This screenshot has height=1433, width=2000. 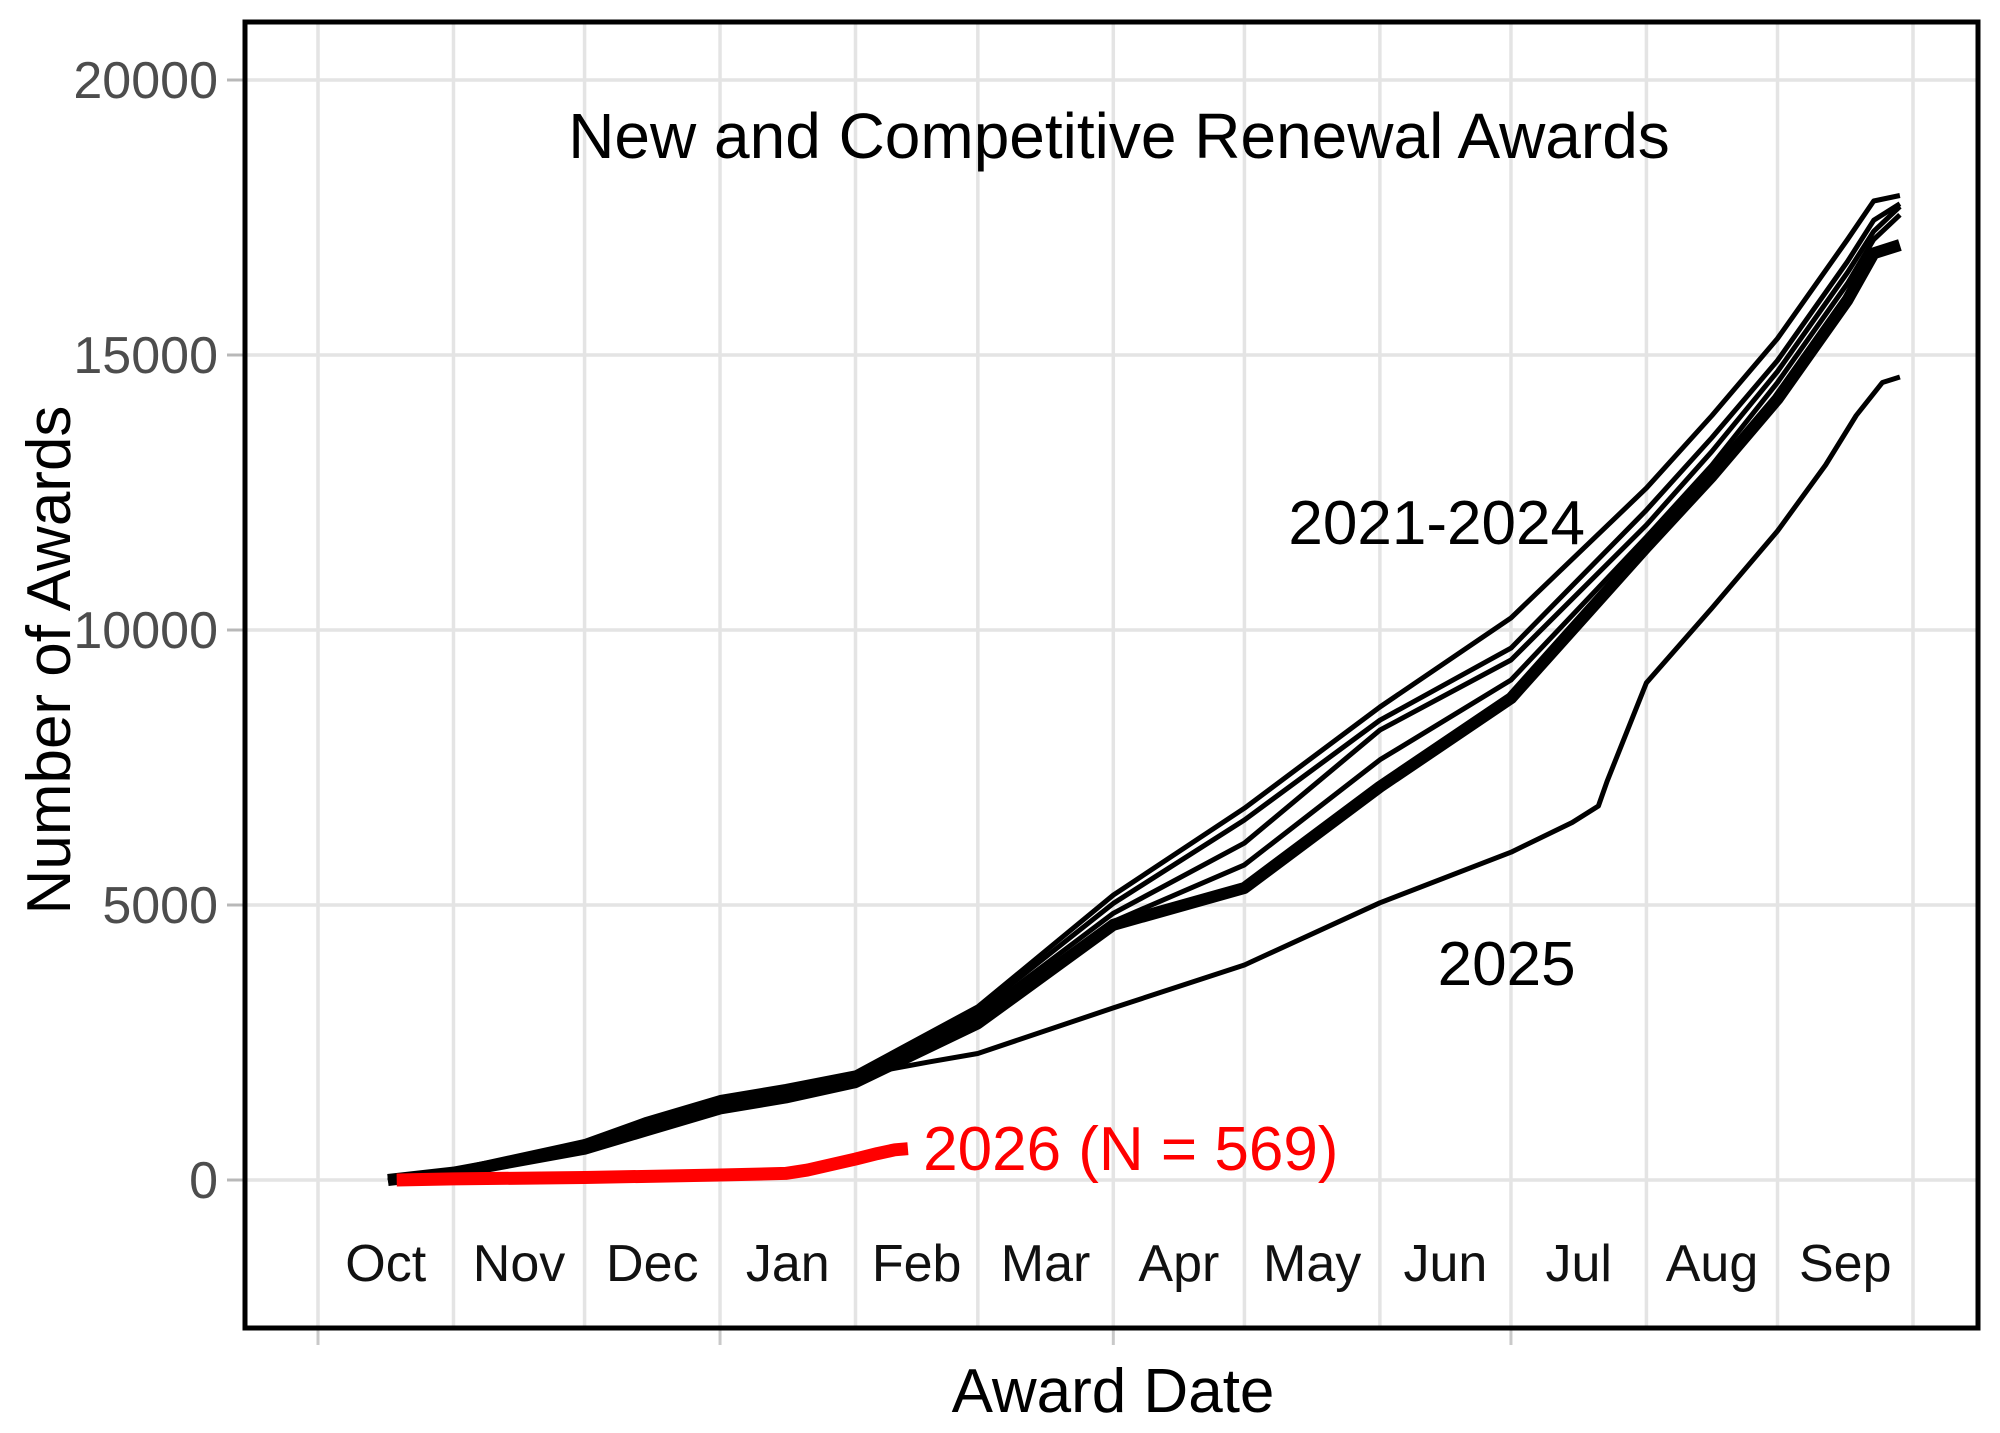 I want to click on x-tick-label: Apr, so click(x=1178, y=1264).